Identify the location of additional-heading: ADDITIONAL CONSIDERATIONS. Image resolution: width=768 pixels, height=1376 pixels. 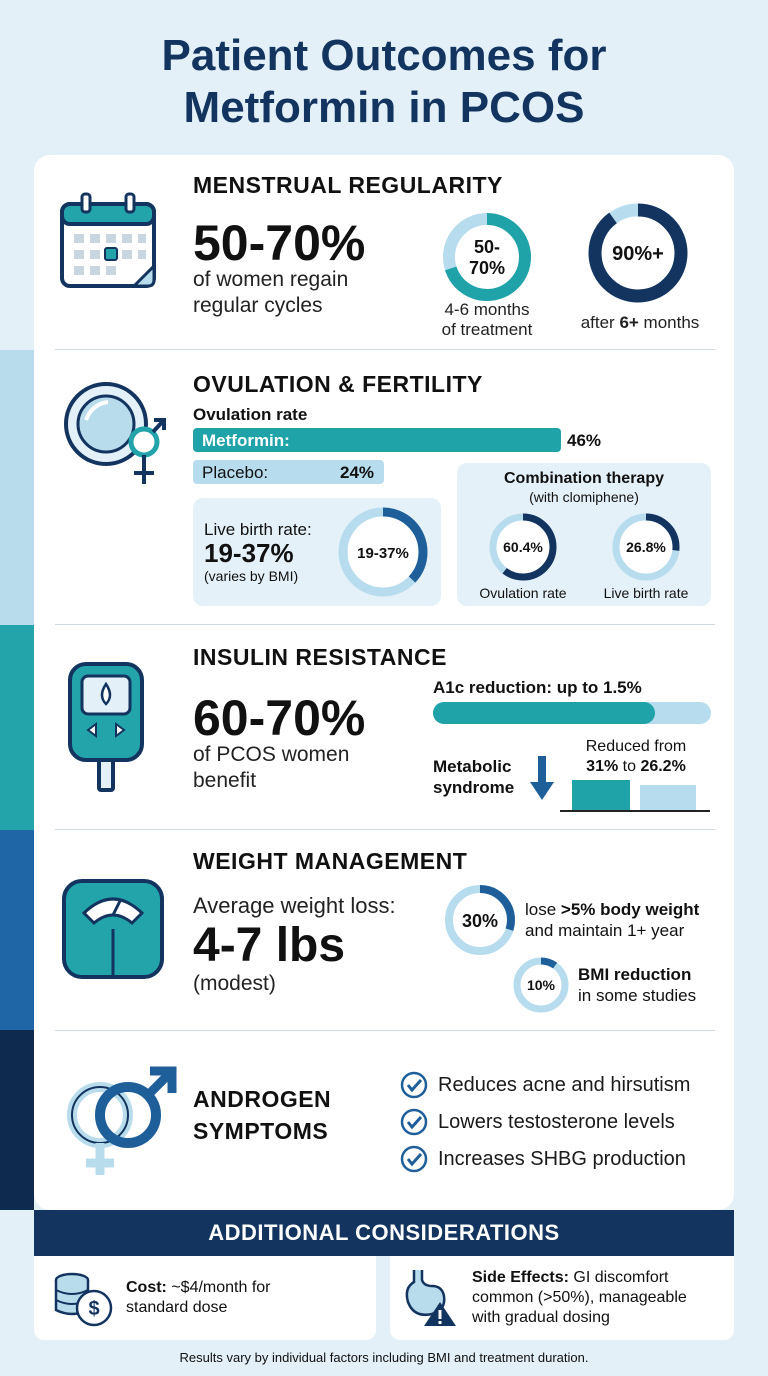
(384, 1233).